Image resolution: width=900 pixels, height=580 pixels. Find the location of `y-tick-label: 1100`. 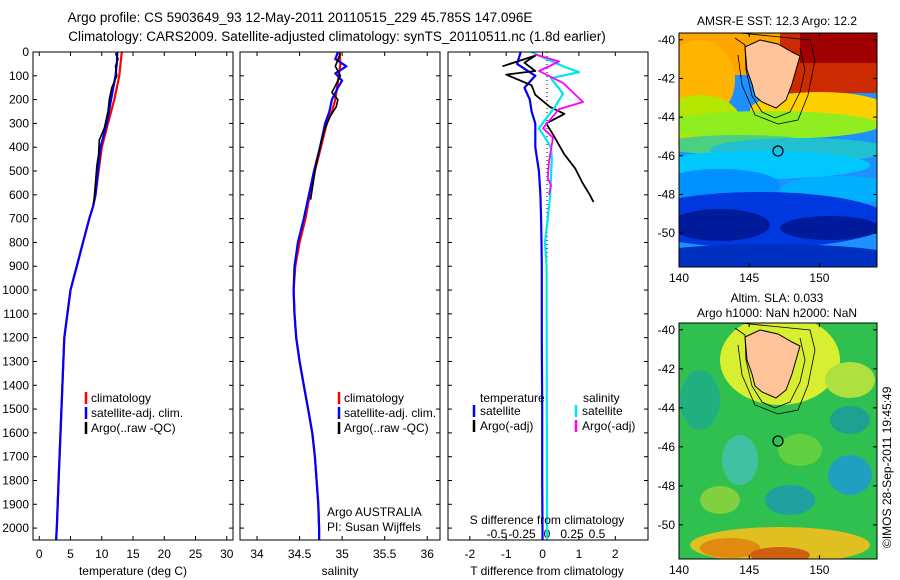

y-tick-label: 1100 is located at coordinates (16, 314).